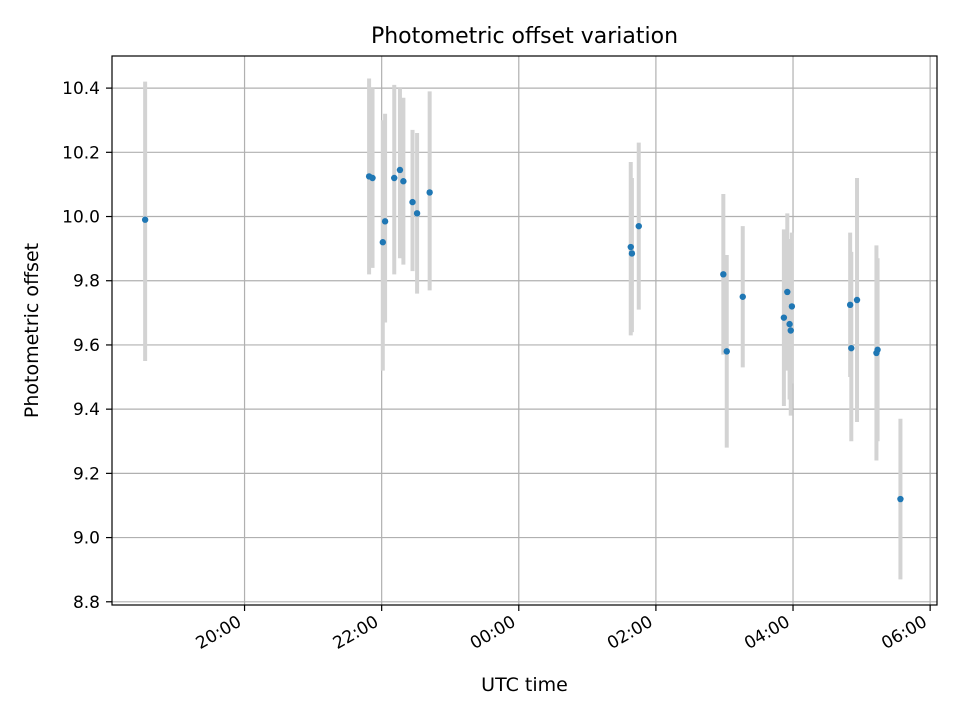 This screenshot has width=960, height=720. What do you see at coordinates (524, 36) in the screenshot?
I see `chart-title: Photometric offset variation` at bounding box center [524, 36].